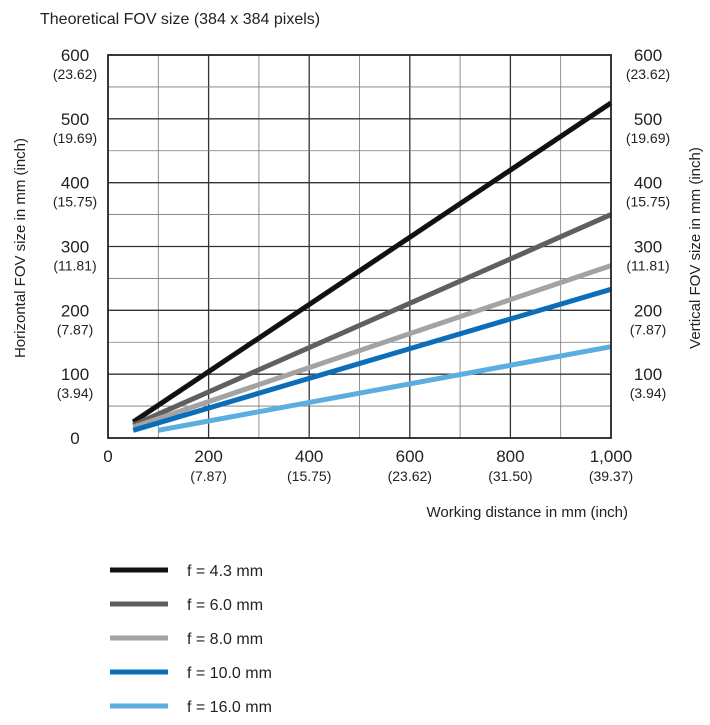 This screenshot has width=710, height=725. I want to click on y-tick-sublabel-left: (23.62), so click(75, 74).